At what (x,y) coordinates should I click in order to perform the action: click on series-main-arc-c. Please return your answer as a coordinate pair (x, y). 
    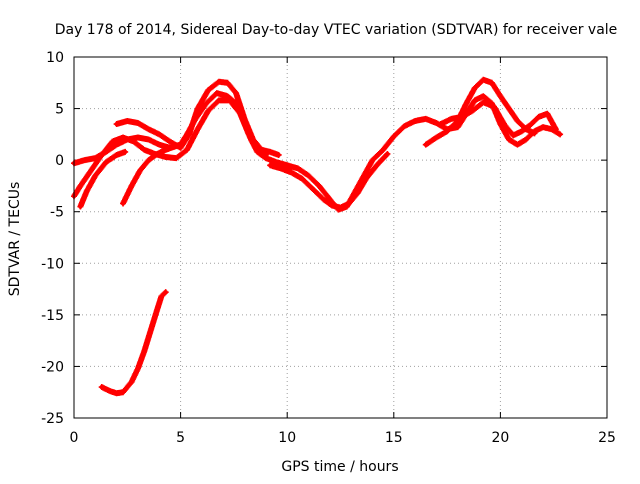
    Looking at the image, I should click on (170, 148).